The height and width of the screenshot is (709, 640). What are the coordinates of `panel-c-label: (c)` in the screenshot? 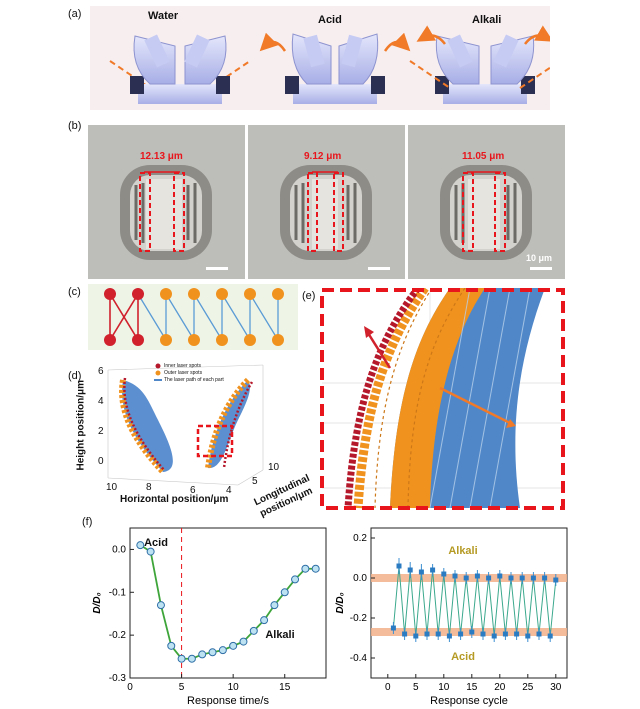 It's located at (74, 292).